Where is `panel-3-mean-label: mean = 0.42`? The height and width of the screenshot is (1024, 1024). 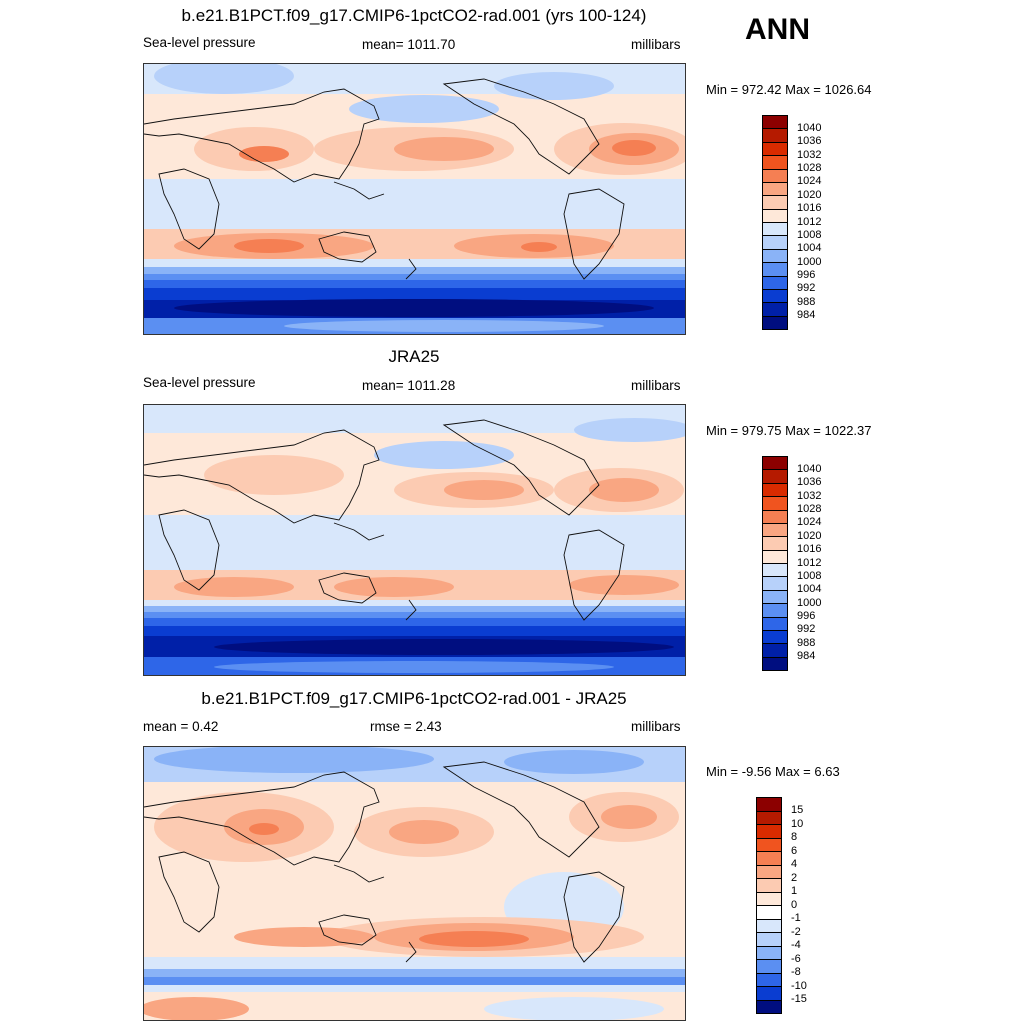 panel-3-mean-label: mean = 0.42 is located at coordinates (181, 726).